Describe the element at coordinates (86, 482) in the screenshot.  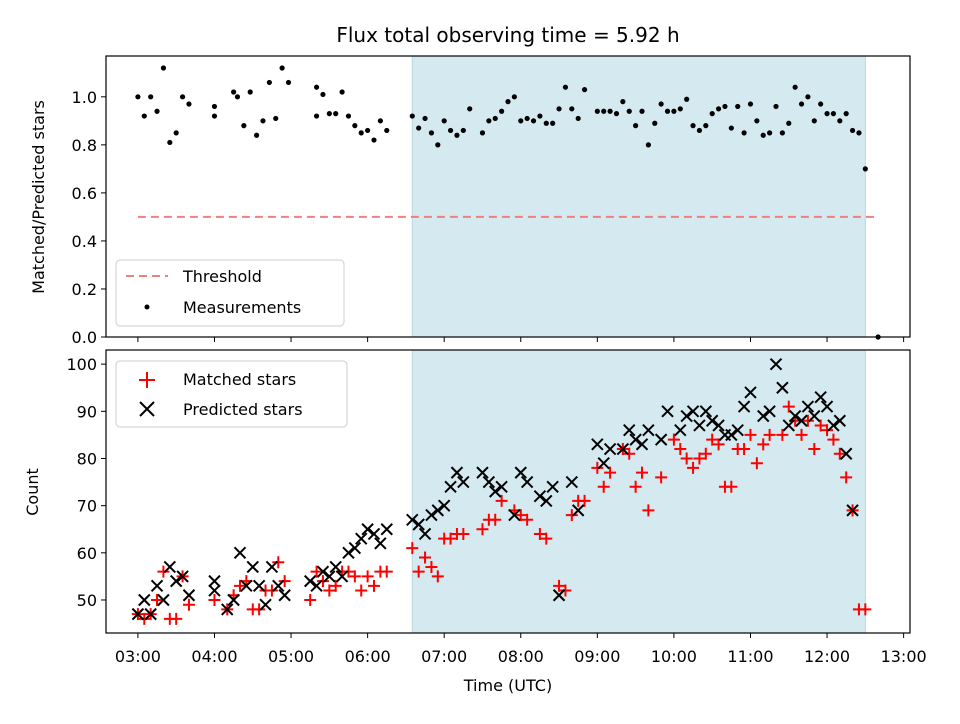
I see `bottom-y-axis: 50 60 70 80 90 100` at that location.